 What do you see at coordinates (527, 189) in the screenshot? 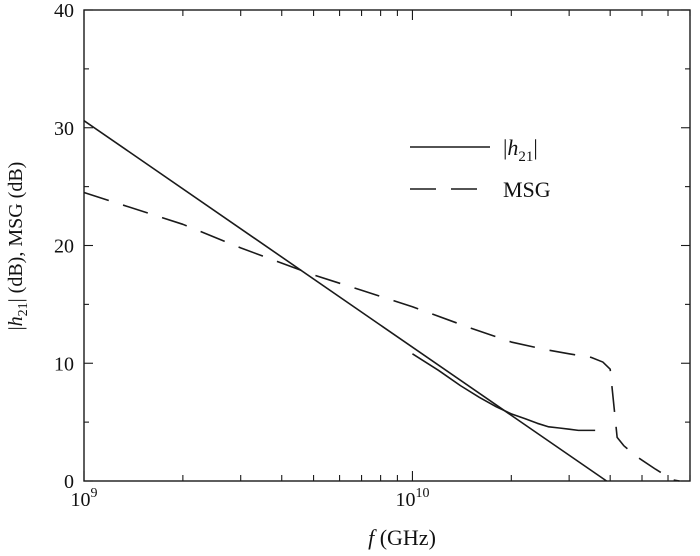
I see `legend-msg-label: MSG` at bounding box center [527, 189].